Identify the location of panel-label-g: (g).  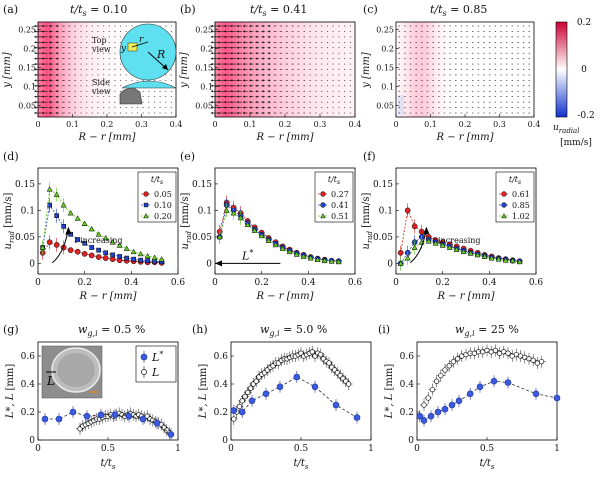
(11, 329).